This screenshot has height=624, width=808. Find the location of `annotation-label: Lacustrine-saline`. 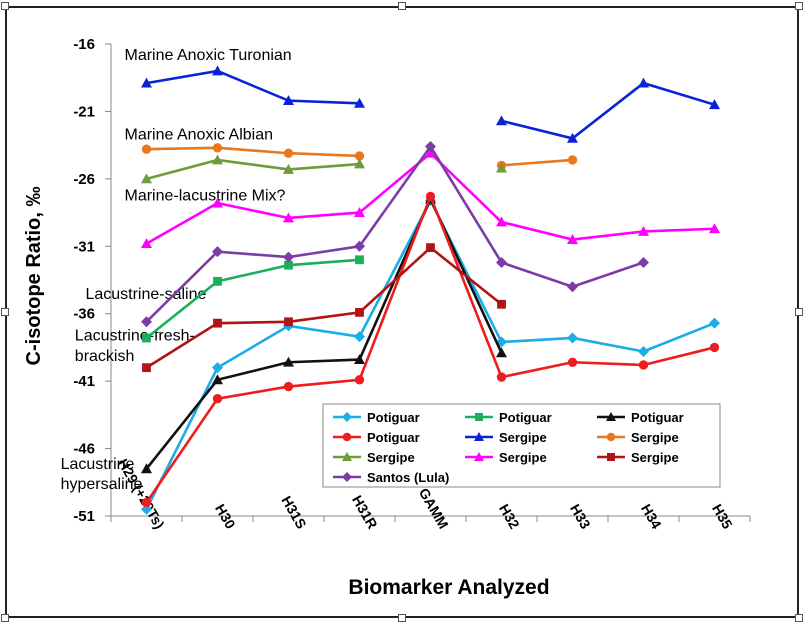

annotation-label: Lacustrine-saline is located at coordinates (145, 294).